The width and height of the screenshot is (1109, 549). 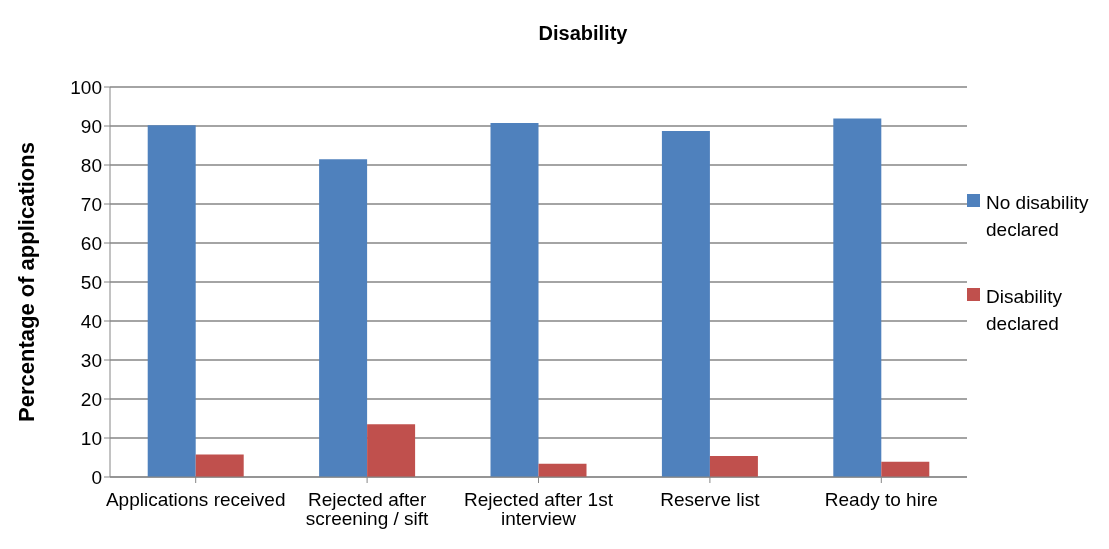 What do you see at coordinates (91, 243) in the screenshot?
I see `y-tick-label: 60` at bounding box center [91, 243].